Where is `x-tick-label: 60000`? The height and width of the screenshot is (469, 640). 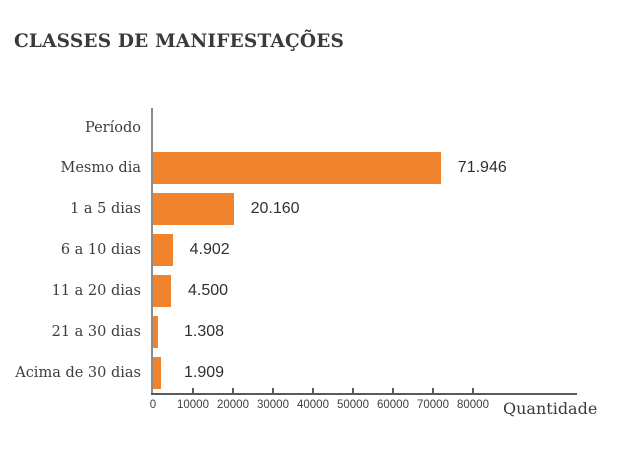
x-tick-label: 60000 is located at coordinates (393, 405).